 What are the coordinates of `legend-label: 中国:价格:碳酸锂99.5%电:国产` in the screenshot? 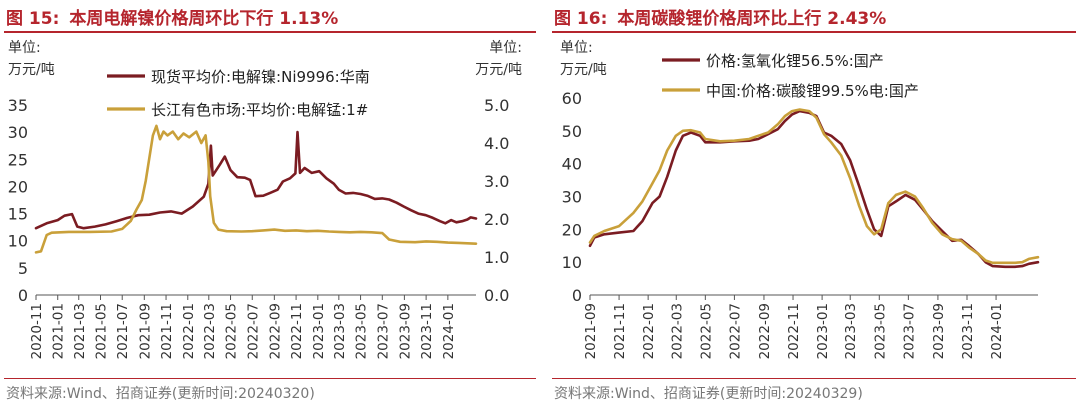 It's located at (812, 91).